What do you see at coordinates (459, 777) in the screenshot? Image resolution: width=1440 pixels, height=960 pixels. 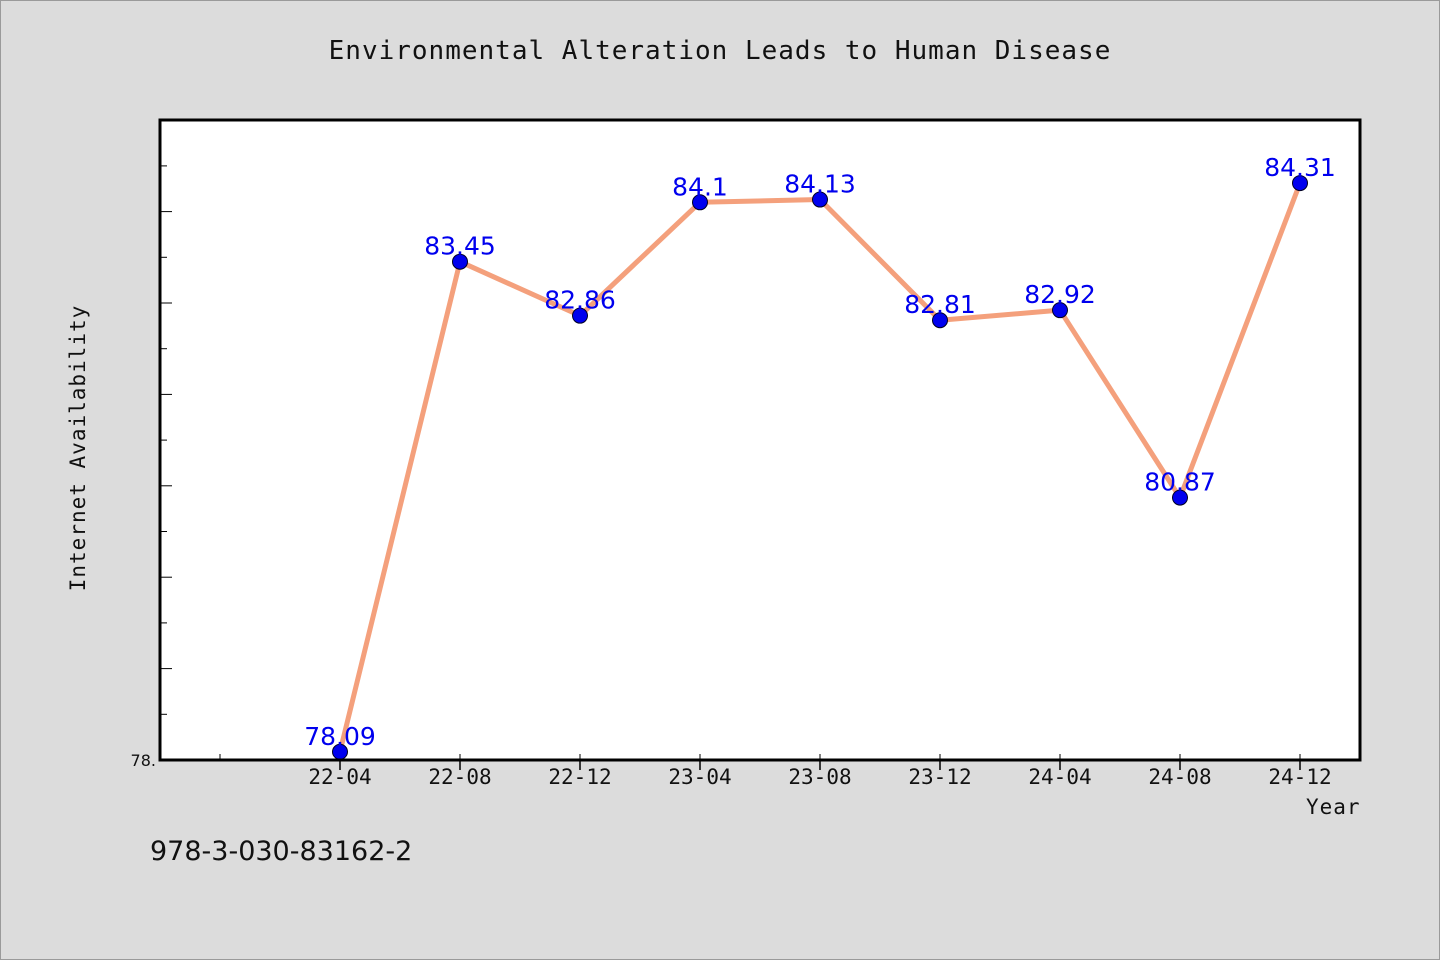 I see `x-tick-label: 22-08` at bounding box center [459, 777].